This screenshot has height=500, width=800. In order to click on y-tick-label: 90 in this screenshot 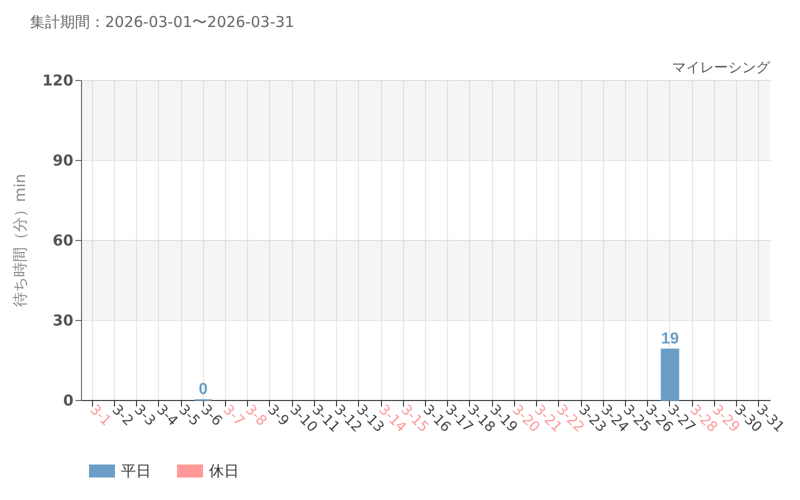, I will do `click(63, 161)`.